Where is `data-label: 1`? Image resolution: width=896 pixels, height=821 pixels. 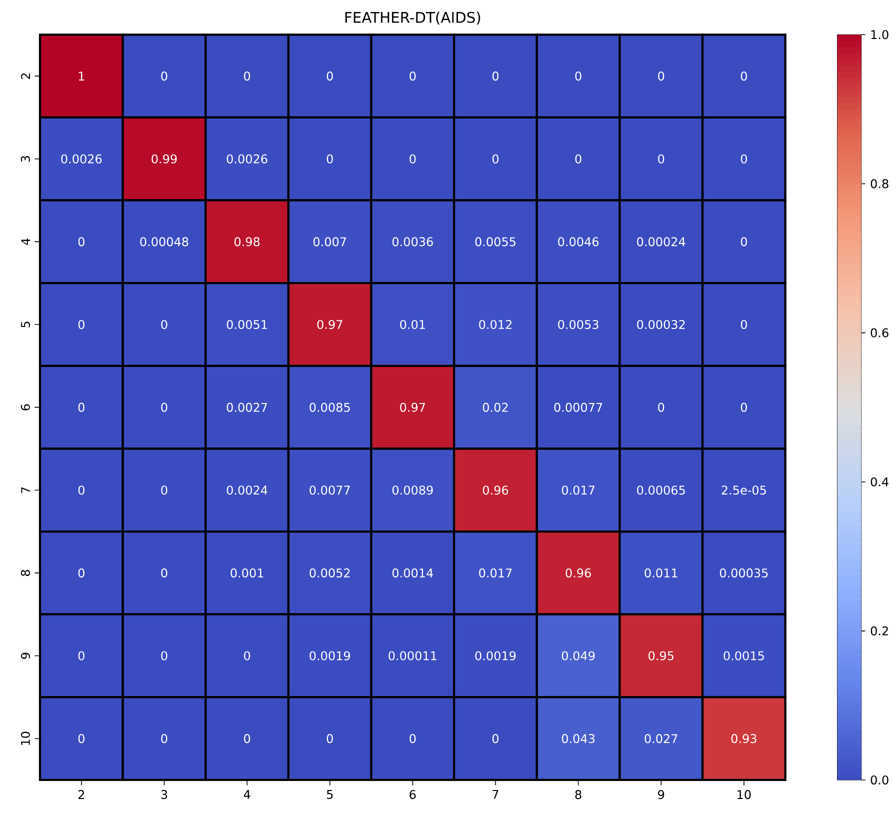 data-label: 1 is located at coordinates (81, 76).